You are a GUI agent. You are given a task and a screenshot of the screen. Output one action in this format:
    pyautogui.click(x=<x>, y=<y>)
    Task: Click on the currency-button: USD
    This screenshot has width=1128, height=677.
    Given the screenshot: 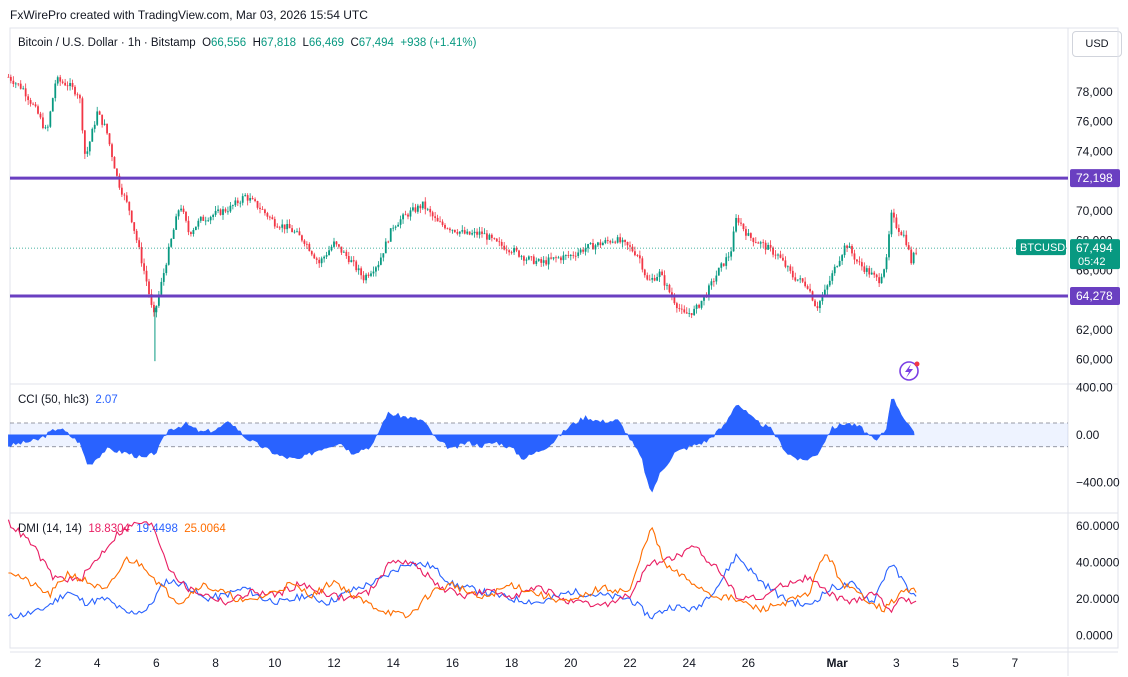 What is the action you would take?
    pyautogui.click(x=1097, y=44)
    